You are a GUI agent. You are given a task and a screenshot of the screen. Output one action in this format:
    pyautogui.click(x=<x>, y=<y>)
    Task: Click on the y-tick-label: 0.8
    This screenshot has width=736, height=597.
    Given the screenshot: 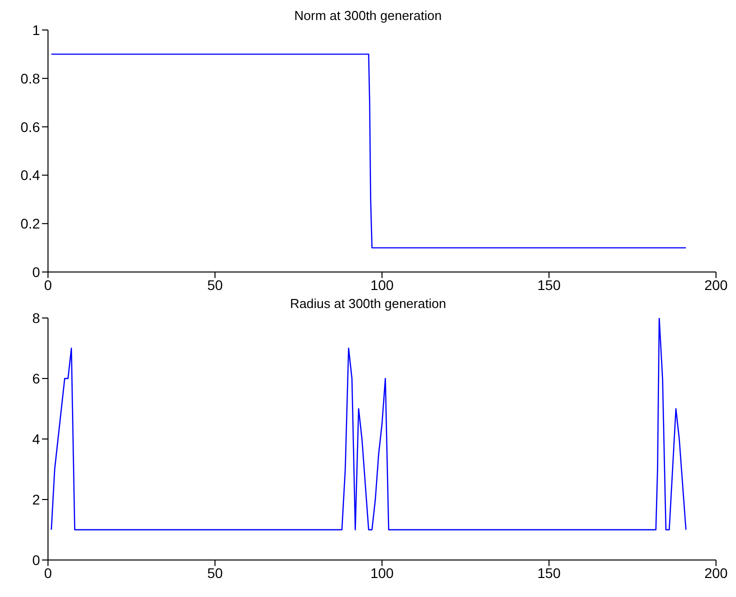 What is the action you would take?
    pyautogui.click(x=30, y=78)
    